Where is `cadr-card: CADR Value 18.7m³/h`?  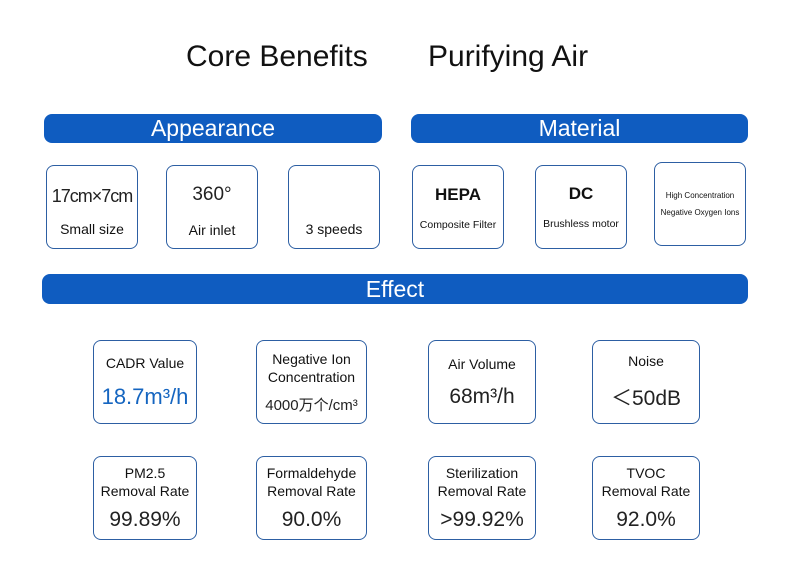 cadr-card: CADR Value 18.7m³/h is located at coordinates (145, 382).